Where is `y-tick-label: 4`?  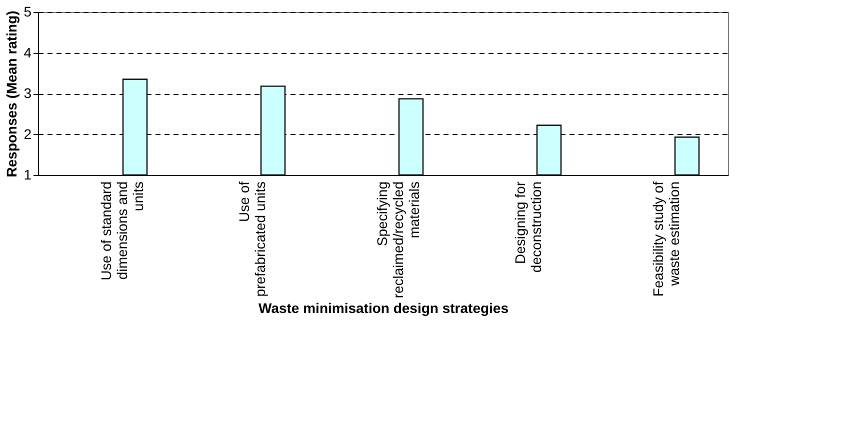 y-tick-label: 4 is located at coordinates (28, 52).